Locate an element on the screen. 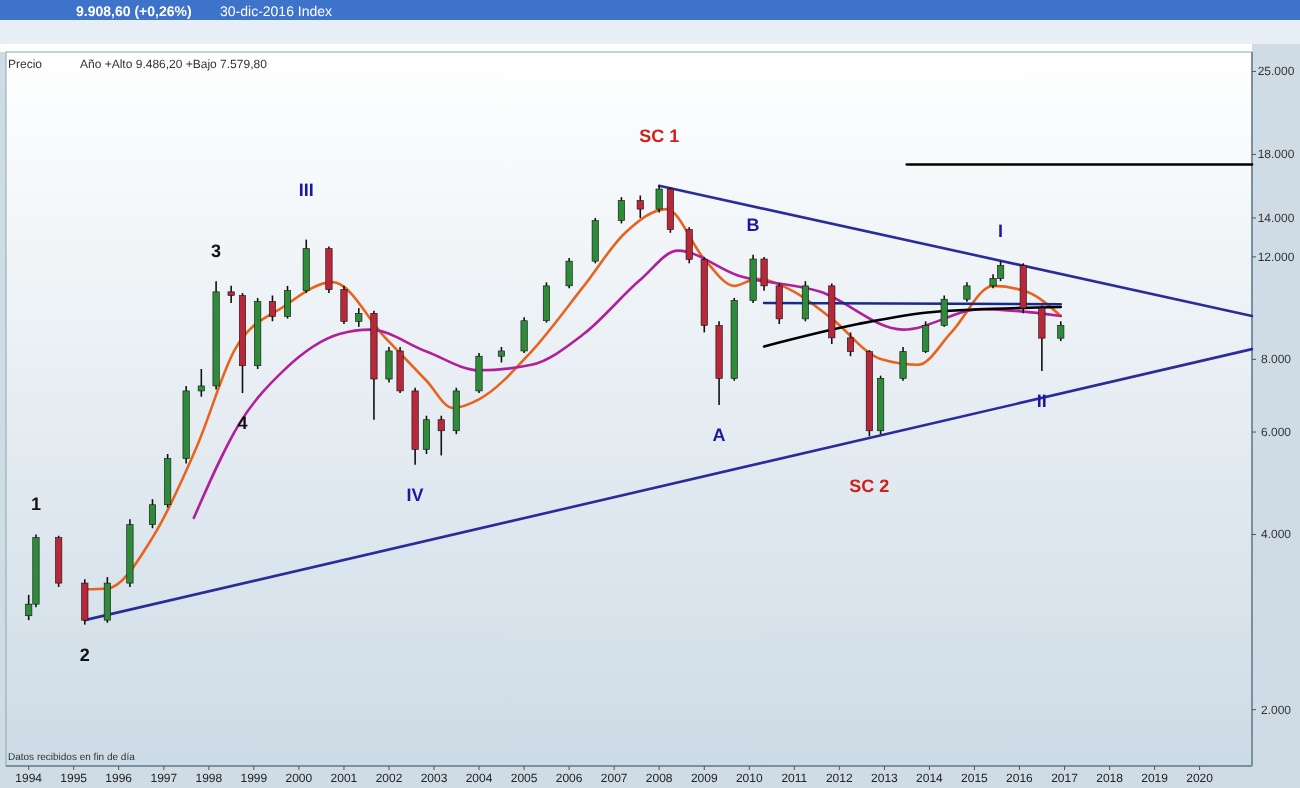 The height and width of the screenshot is (788, 1300). annotation: IV is located at coordinates (415, 494).